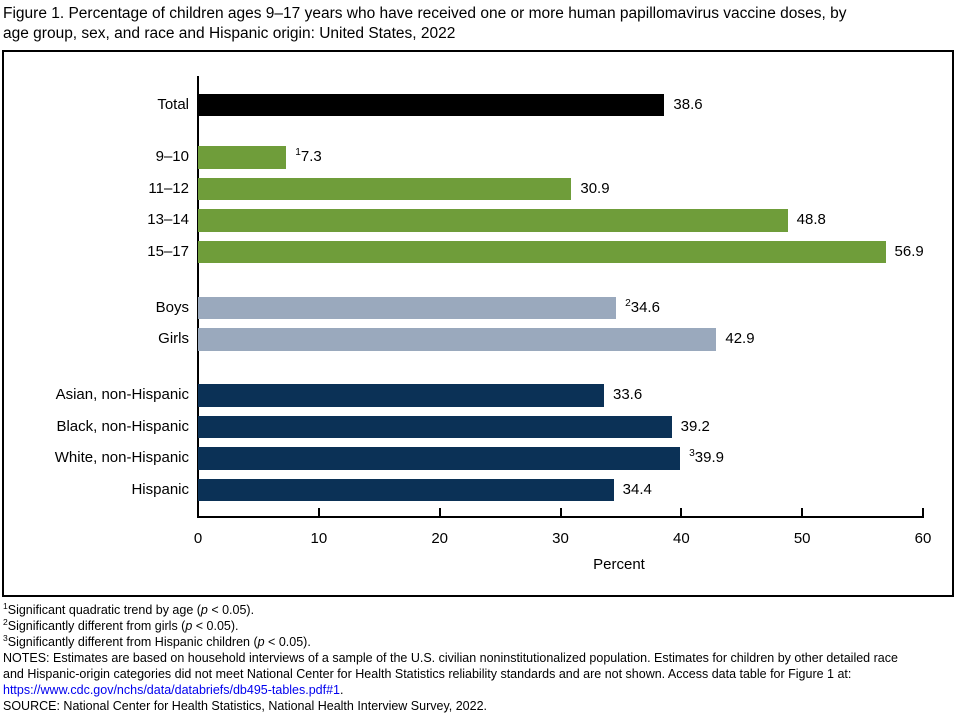 Image resolution: width=960 pixels, height=720 pixels. Describe the element at coordinates (172, 307) in the screenshot. I see `category-label: Boys` at that location.